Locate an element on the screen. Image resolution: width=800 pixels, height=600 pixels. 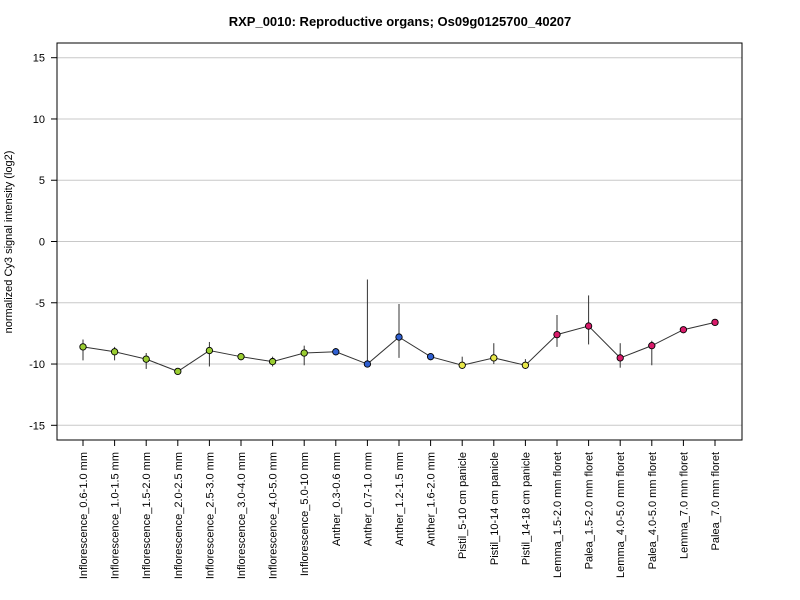
y-axis-label: normalized Cy3 signal intensity (log2) is located at coordinates (9, 242).